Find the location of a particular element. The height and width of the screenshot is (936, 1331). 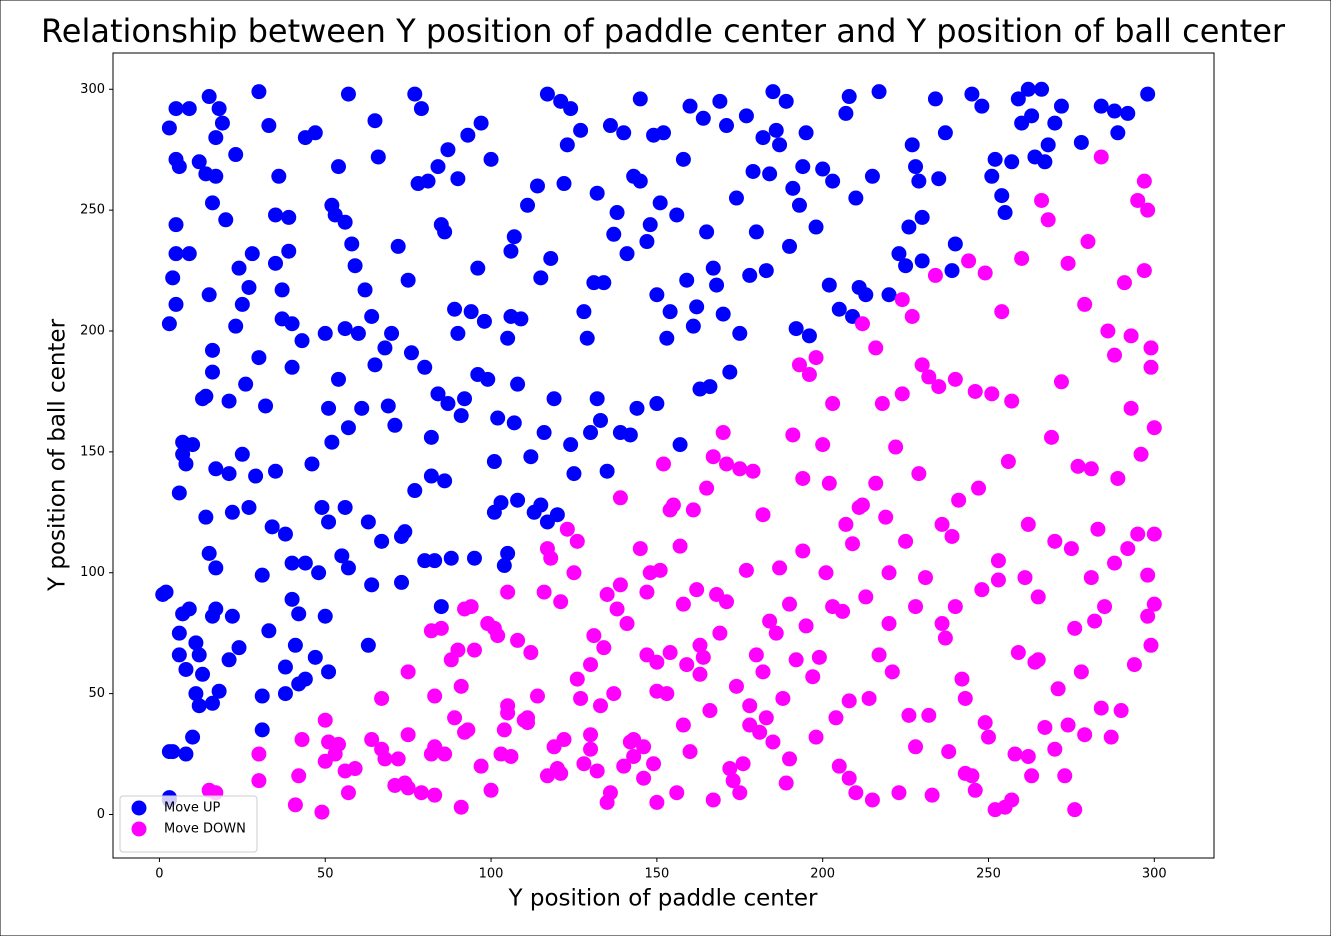

x-tick-label: 150 is located at coordinates (656, 874).